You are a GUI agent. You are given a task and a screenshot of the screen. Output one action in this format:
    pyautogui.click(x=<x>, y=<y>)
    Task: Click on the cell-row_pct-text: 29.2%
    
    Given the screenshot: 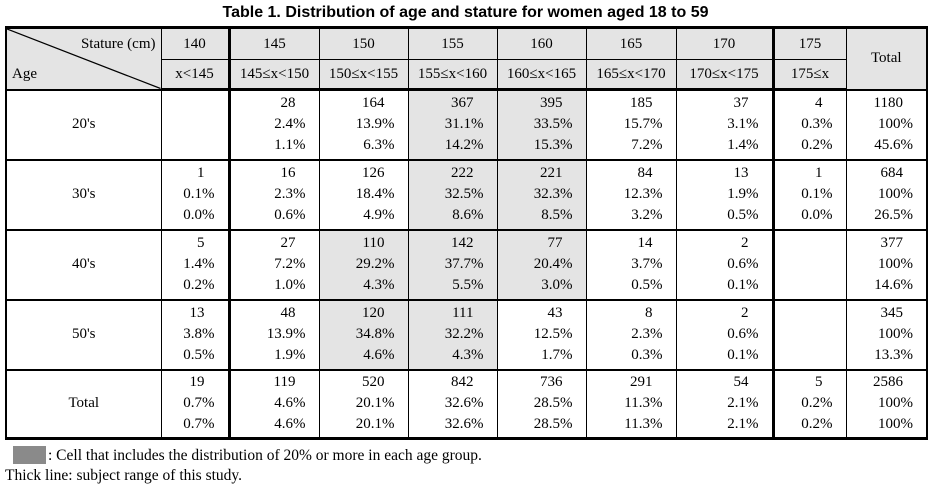 What is the action you would take?
    pyautogui.click(x=375, y=264)
    